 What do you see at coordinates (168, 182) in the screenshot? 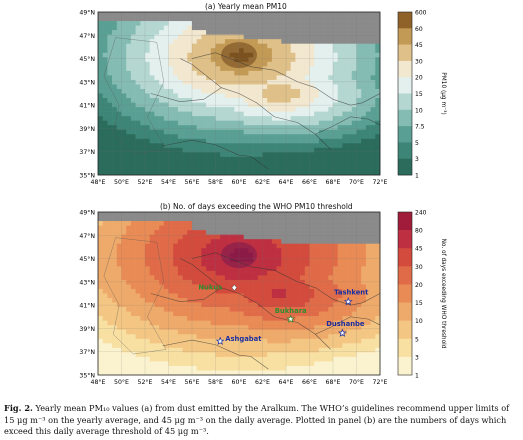
I see `x-tick-label: 54°E` at bounding box center [168, 182].